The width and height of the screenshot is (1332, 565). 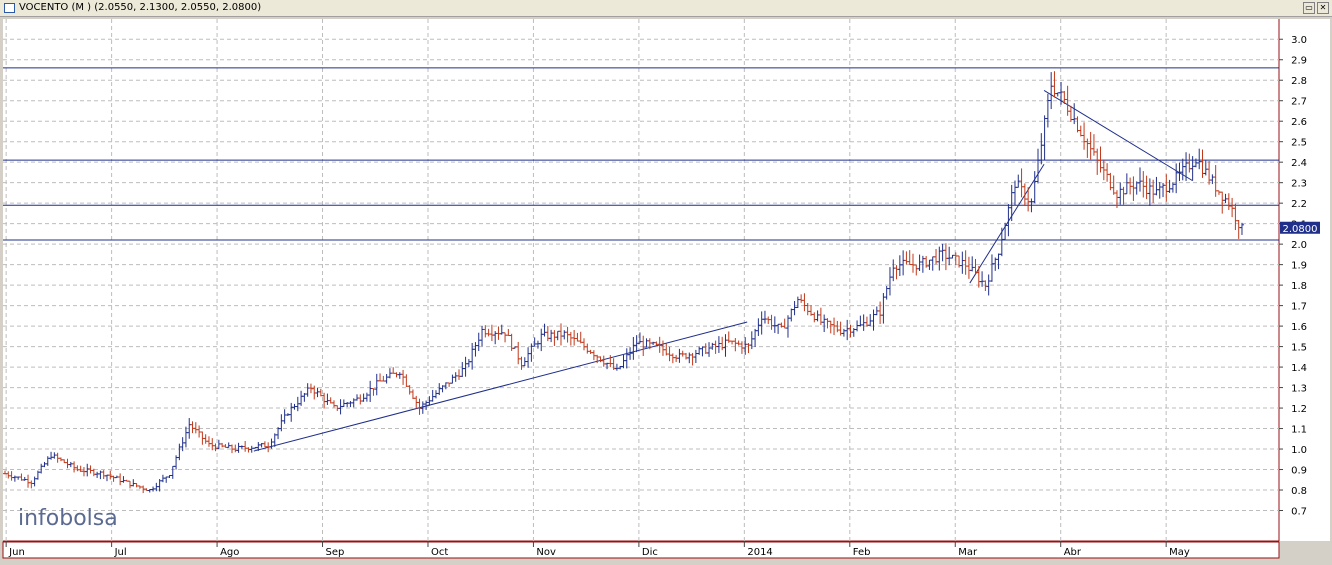 I want to click on y-tick-label: 0.8, so click(x=1299, y=491).